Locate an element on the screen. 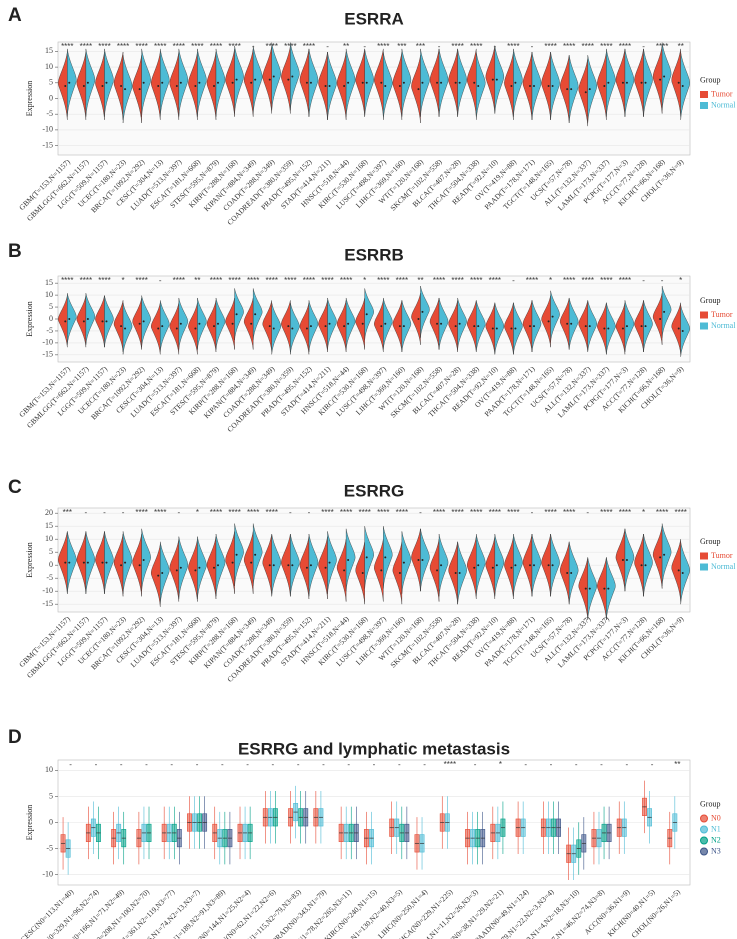  legend-label: Normal is located at coordinates (723, 566).